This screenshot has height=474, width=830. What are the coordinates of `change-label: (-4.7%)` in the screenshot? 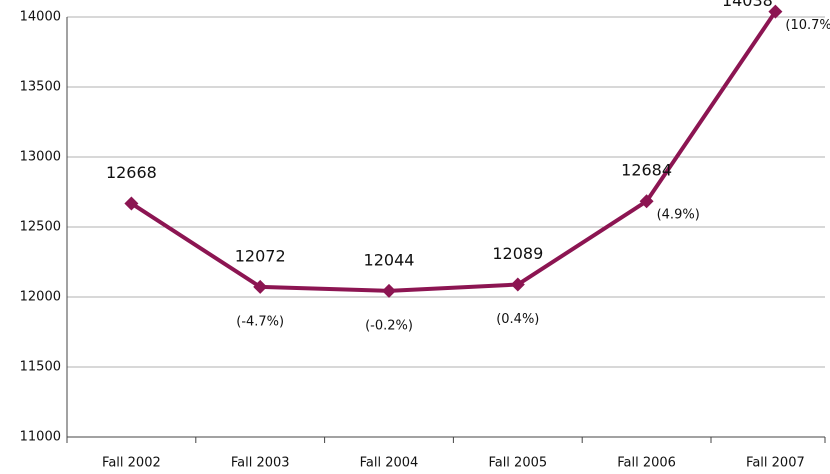 It's located at (260, 321).